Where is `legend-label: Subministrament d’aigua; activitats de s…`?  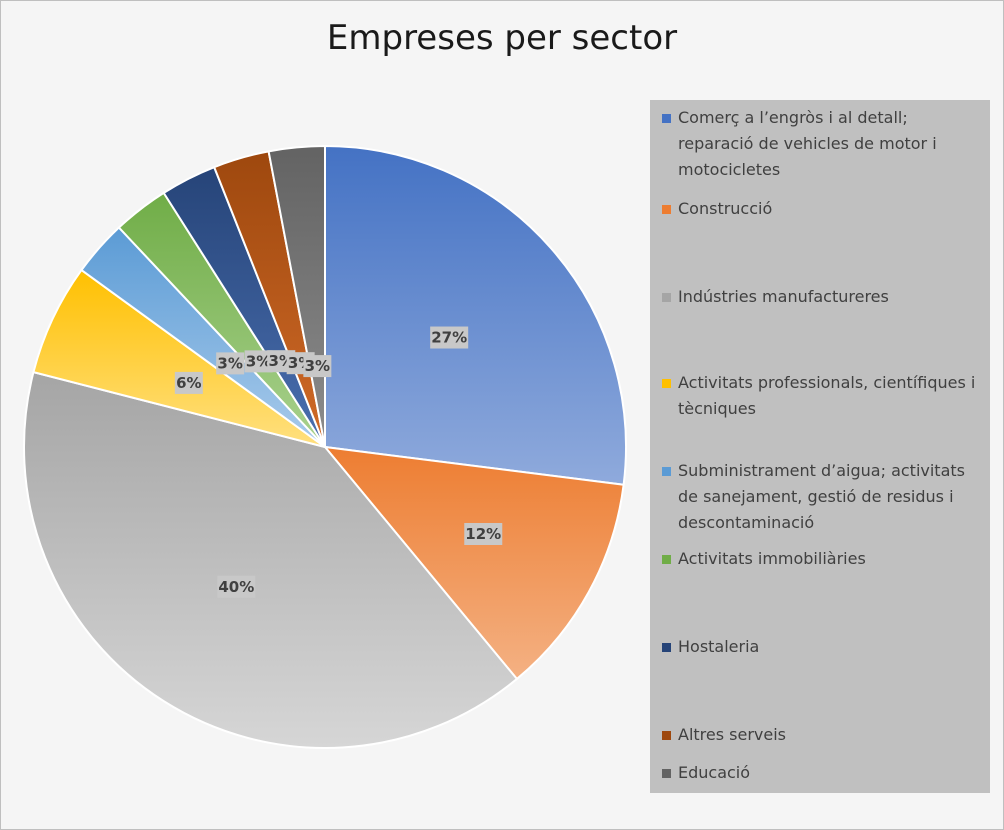
legend-label: Subministrament d’aigua; activitats de s… is located at coordinates (821, 496).